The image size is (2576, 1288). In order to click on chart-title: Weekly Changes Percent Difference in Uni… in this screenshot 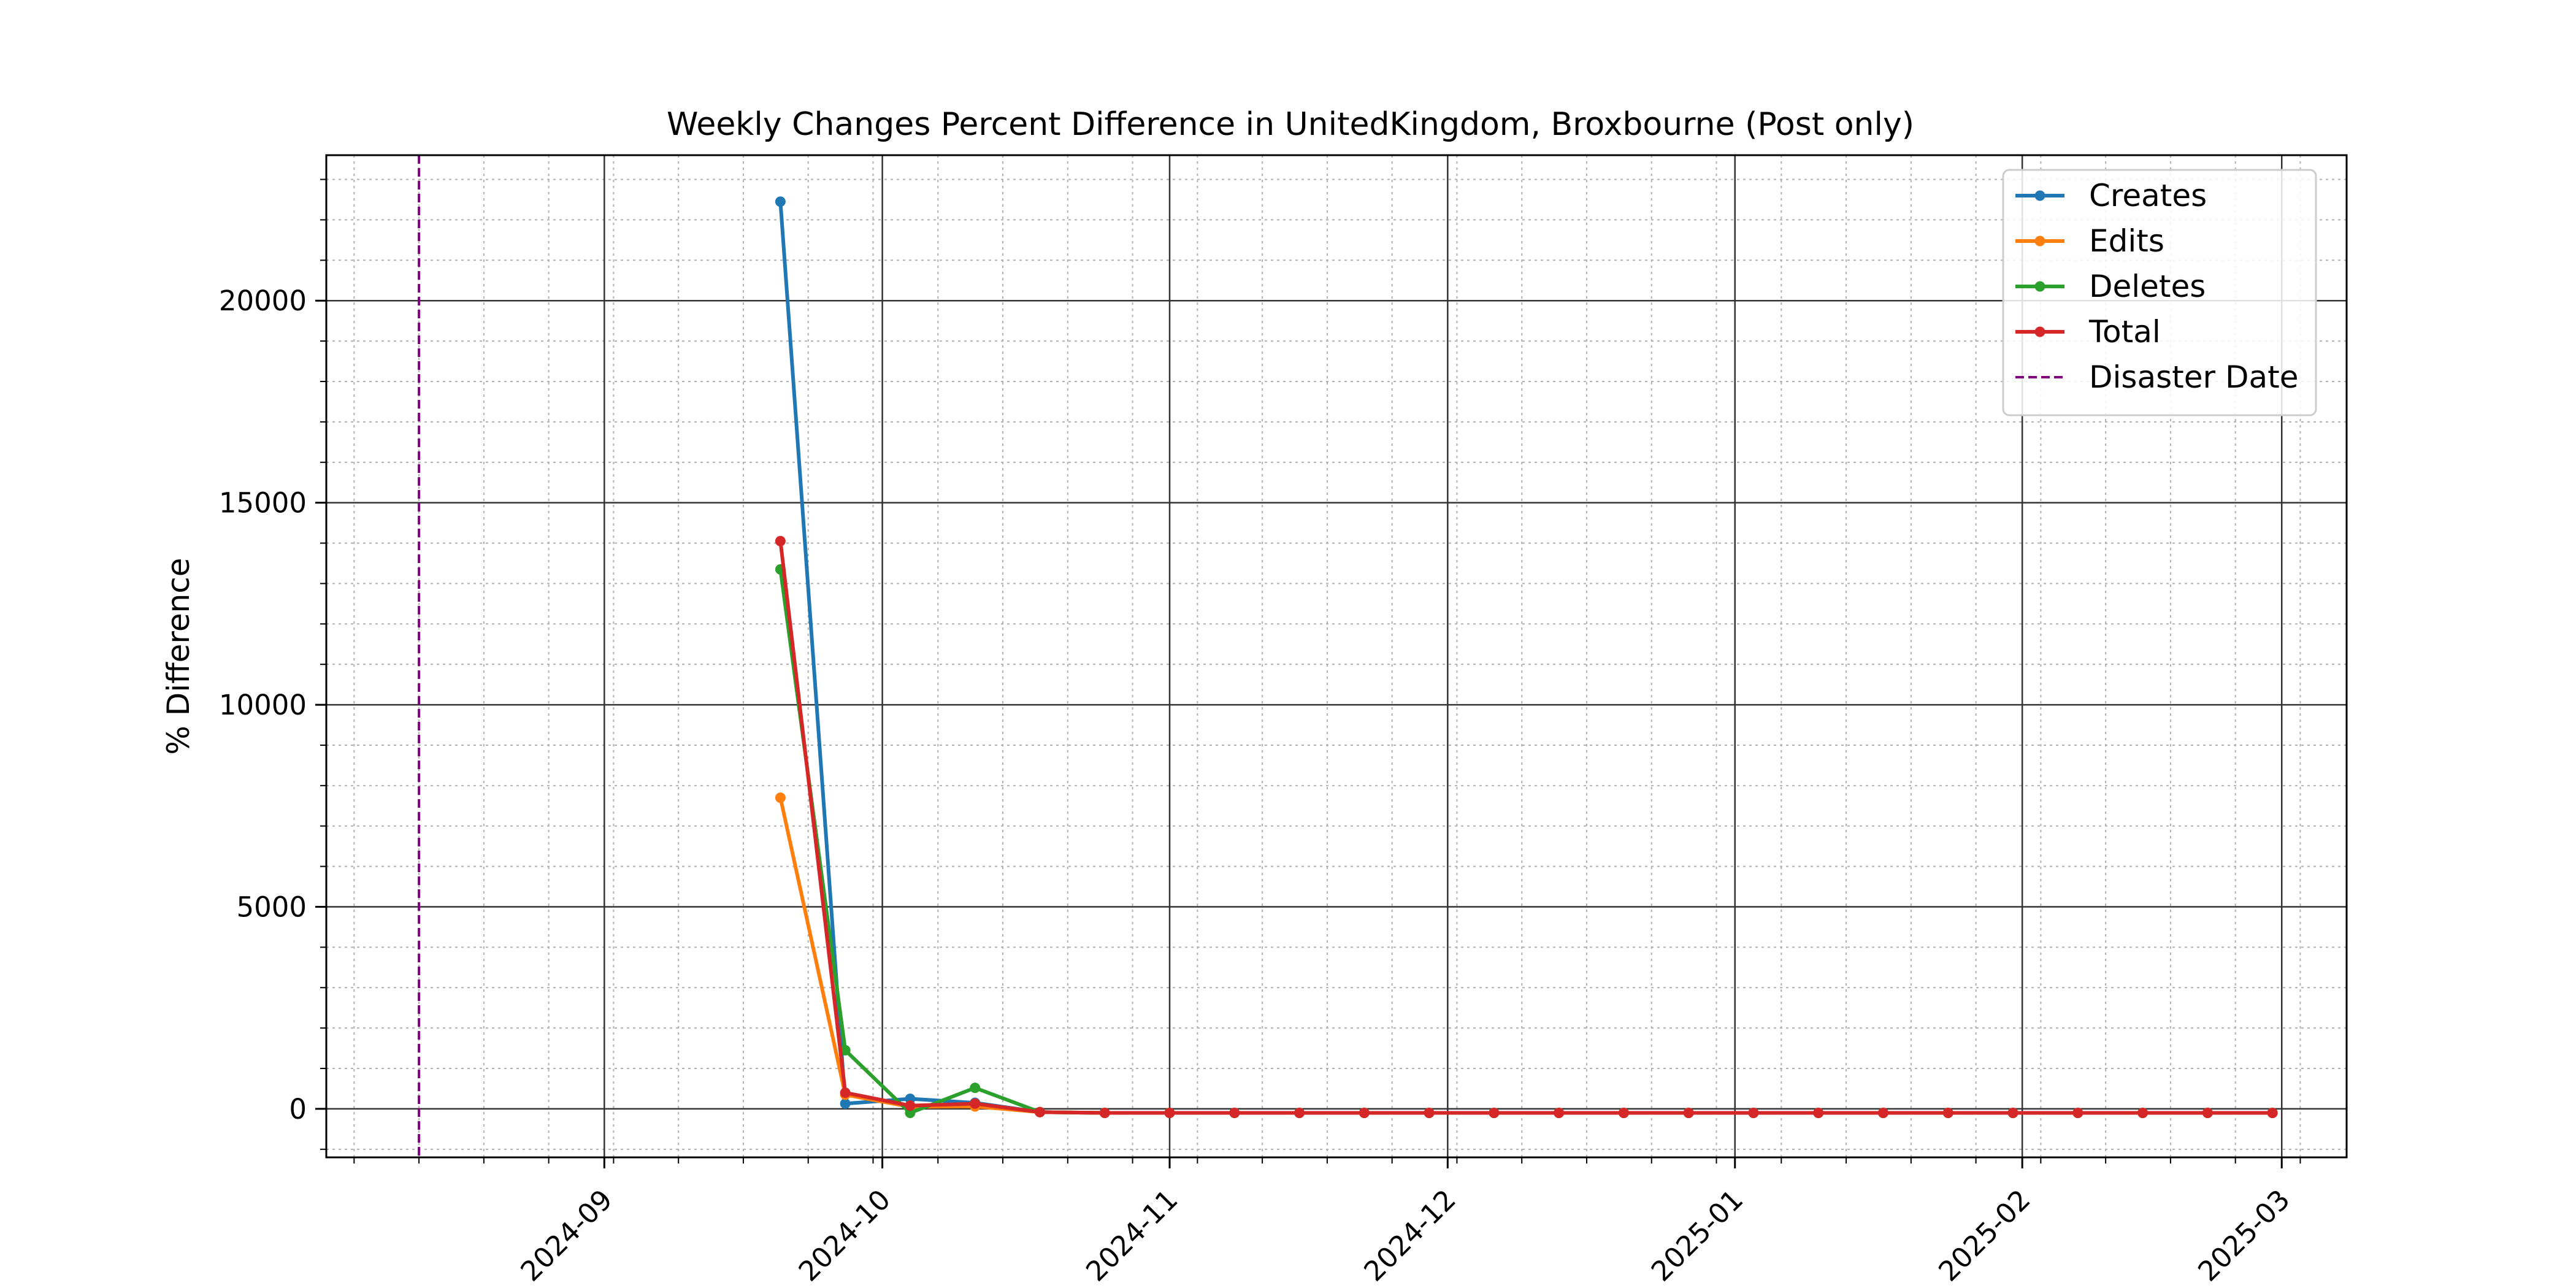, I will do `click(1290, 124)`.